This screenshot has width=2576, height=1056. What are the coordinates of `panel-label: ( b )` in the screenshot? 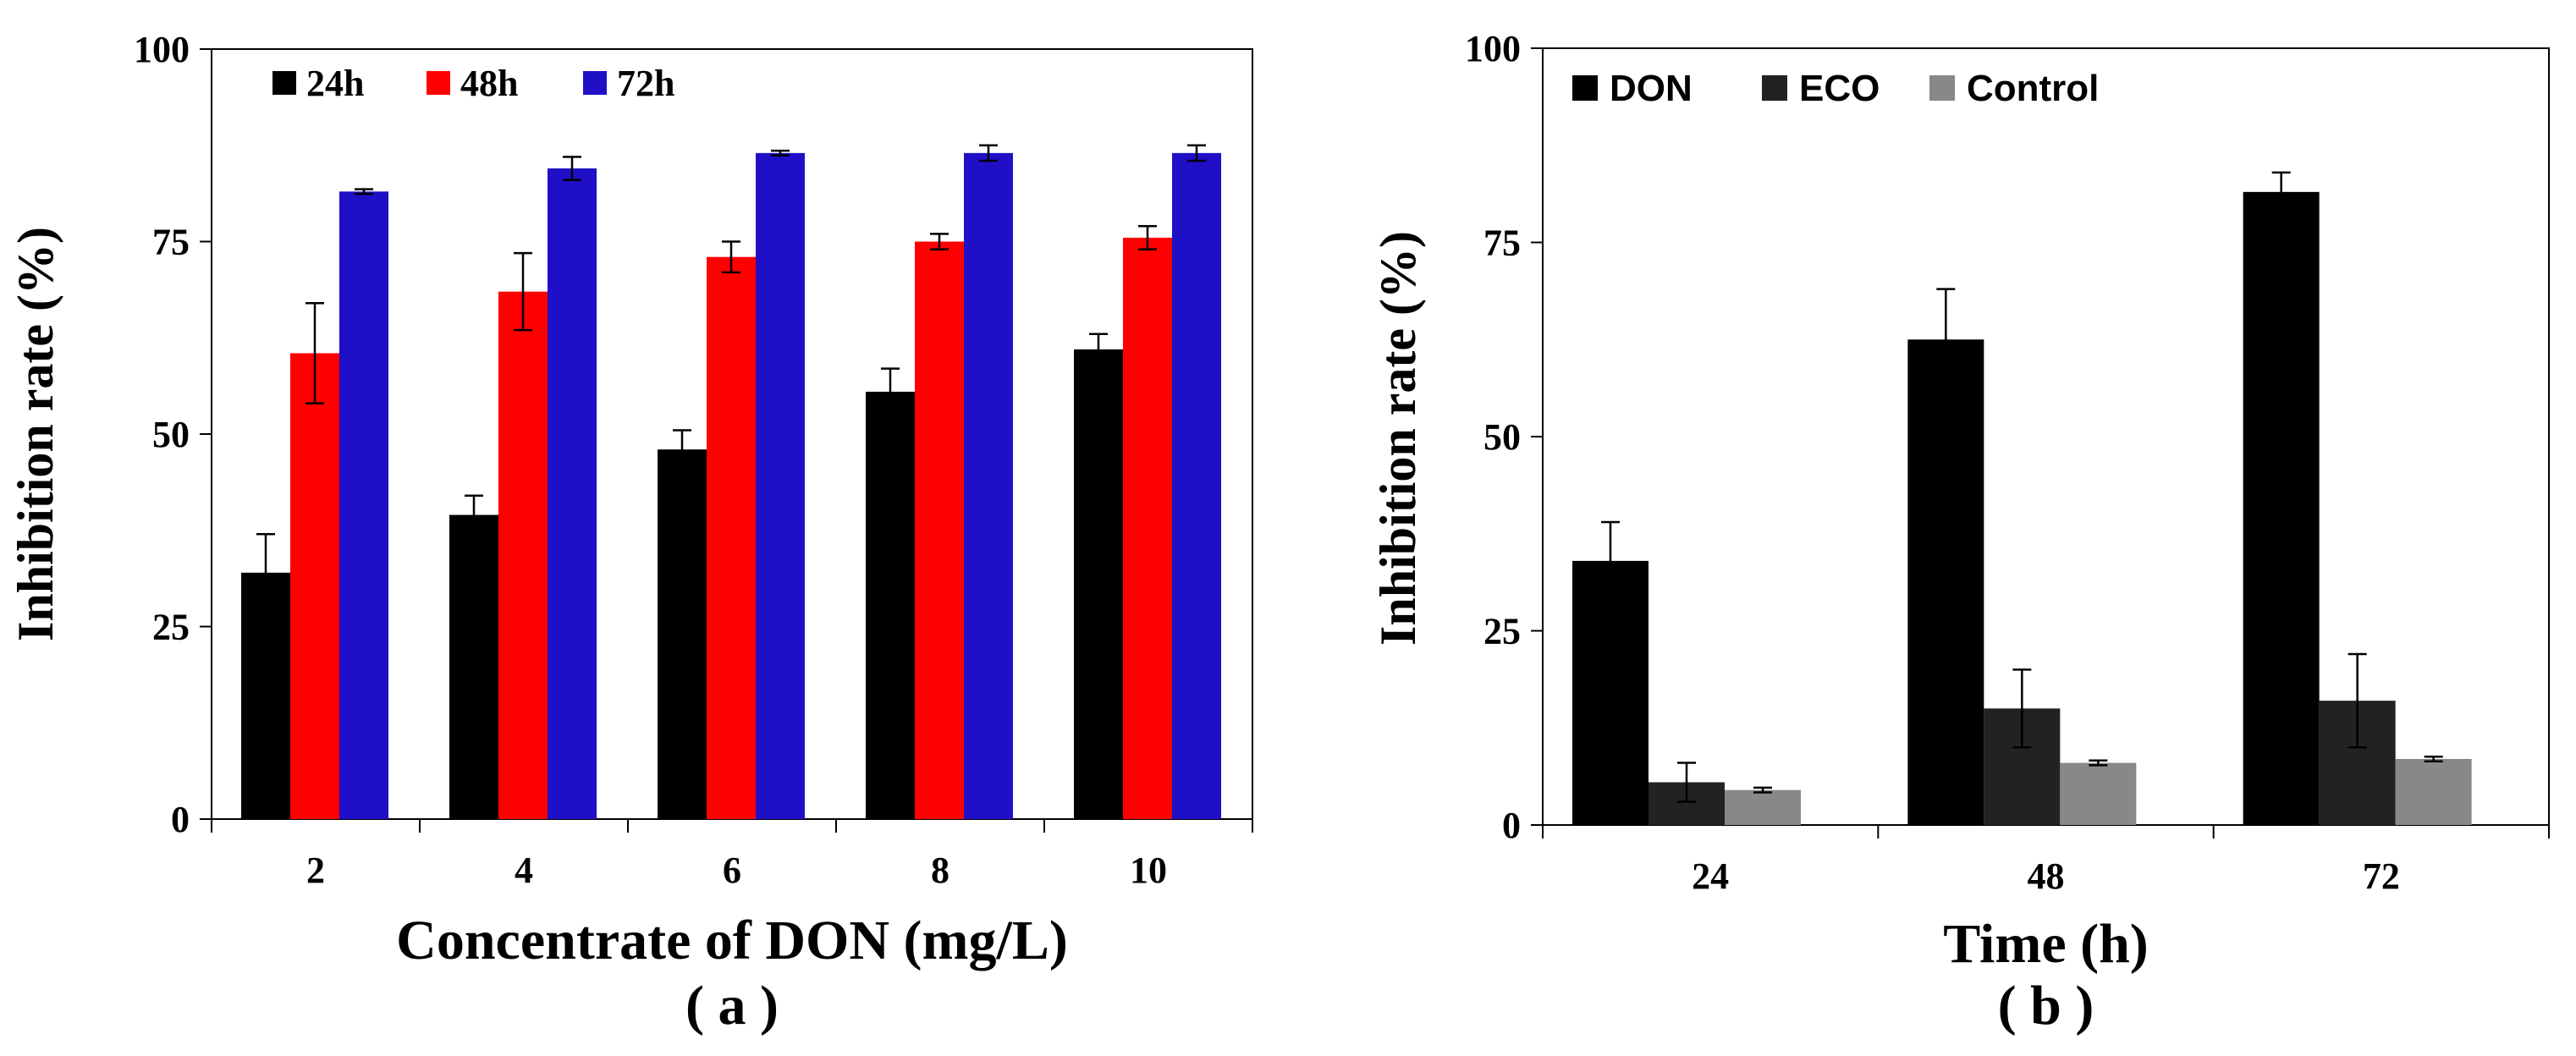 It's located at (2046, 1006).